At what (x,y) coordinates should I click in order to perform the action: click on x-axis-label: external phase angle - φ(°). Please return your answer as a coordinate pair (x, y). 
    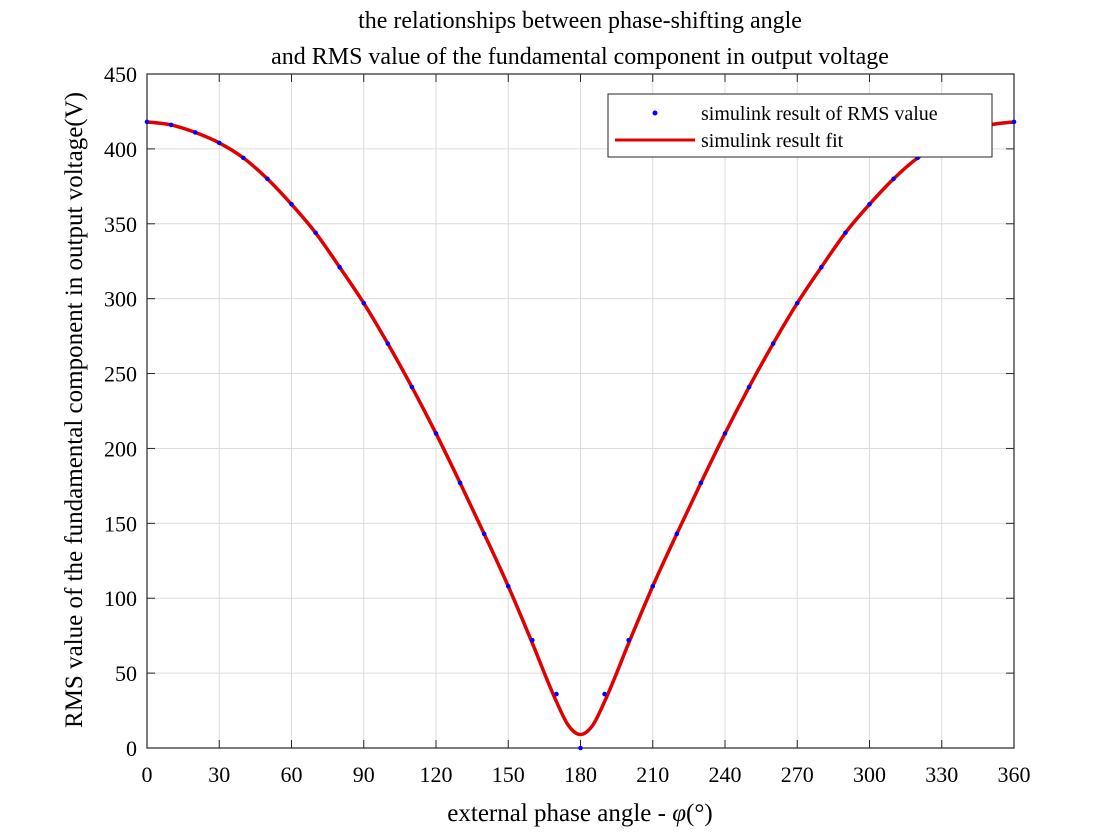
    Looking at the image, I should click on (579, 813).